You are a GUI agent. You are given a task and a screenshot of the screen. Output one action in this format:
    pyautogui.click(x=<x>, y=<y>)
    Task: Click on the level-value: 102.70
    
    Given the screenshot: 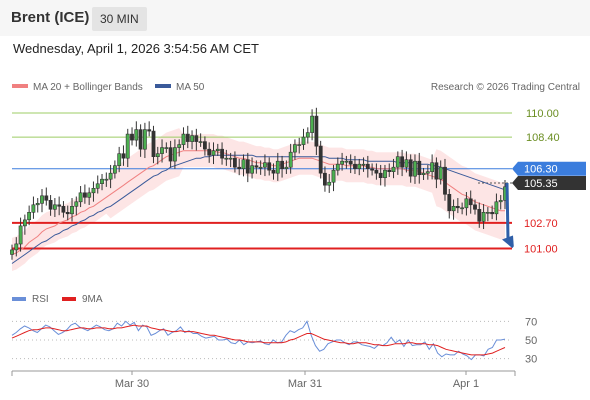 What is the action you would take?
    pyautogui.click(x=541, y=224)
    